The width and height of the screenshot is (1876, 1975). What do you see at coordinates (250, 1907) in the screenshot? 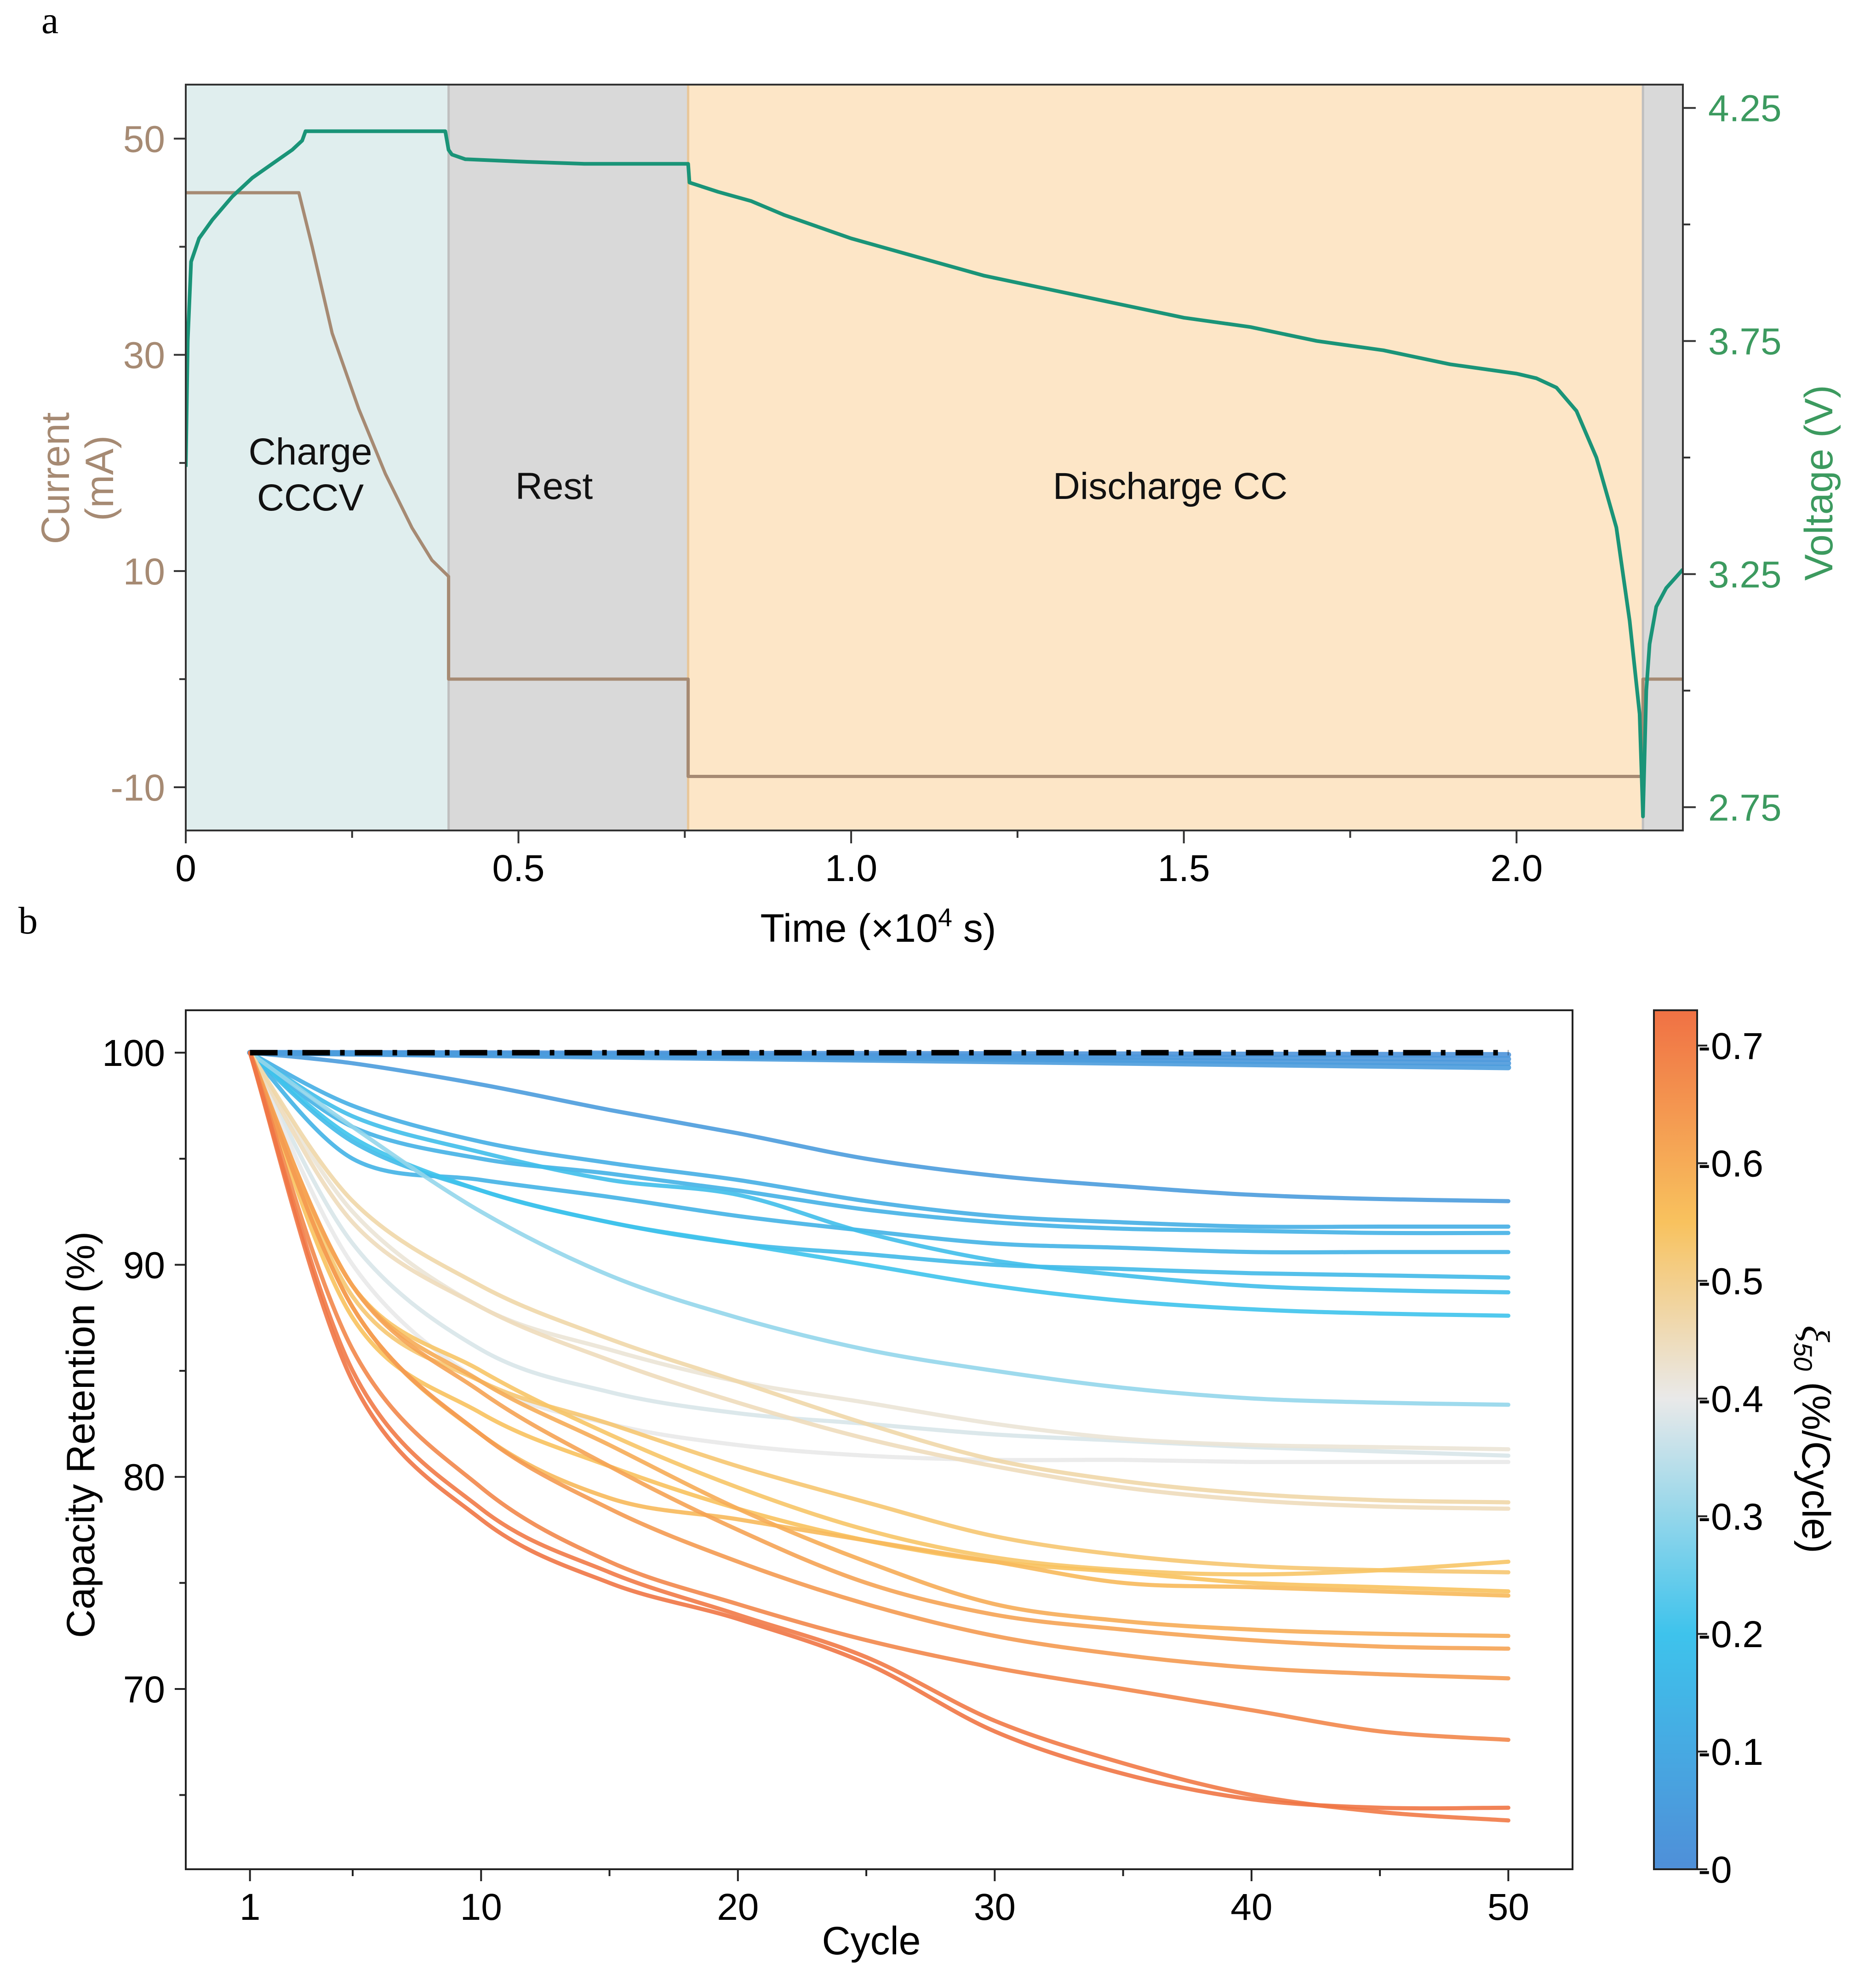
I see `x-tick-label: 1` at bounding box center [250, 1907].